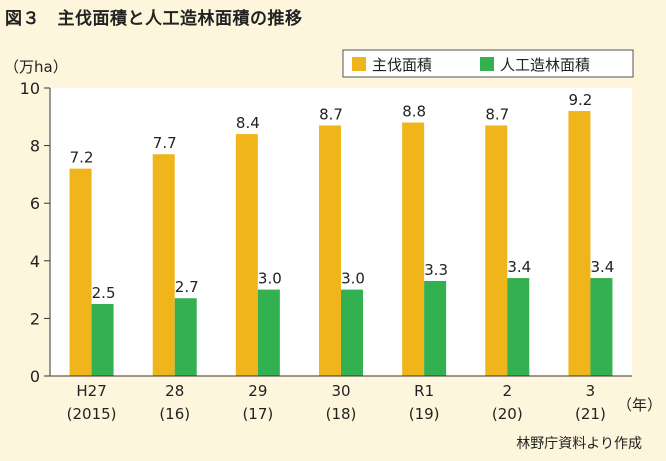 The width and height of the screenshot is (666, 461). What do you see at coordinates (154, 19) in the screenshot?
I see `chart-title: 図３ 主伐面積と人工造林面積の推移` at bounding box center [154, 19].